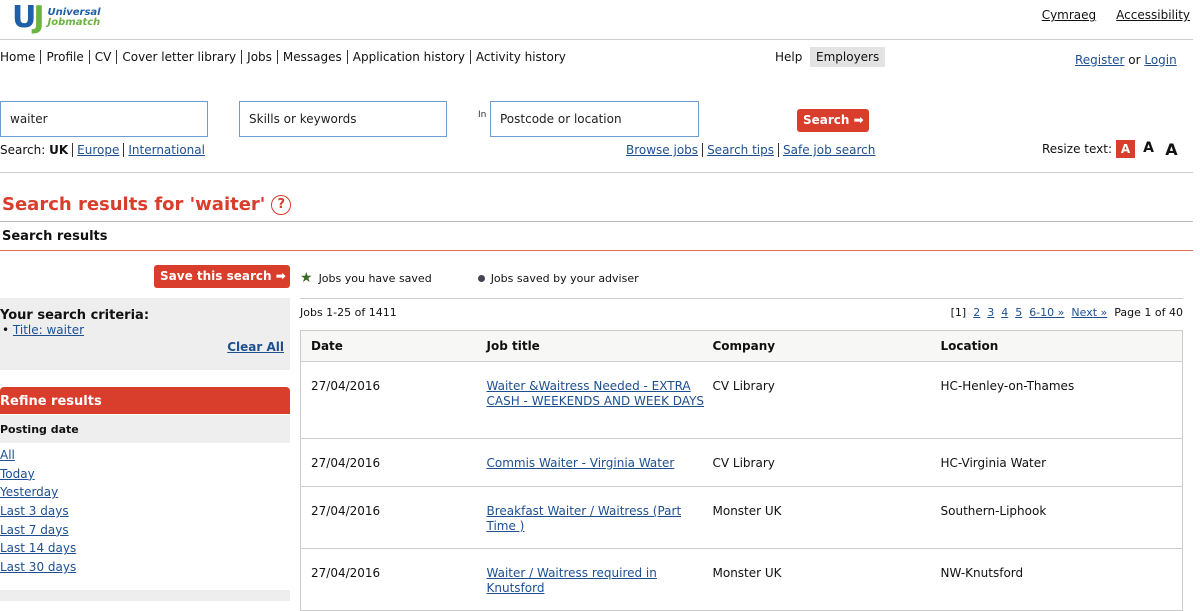 The height and width of the screenshot is (611, 1200). Describe the element at coordinates (145, 429) in the screenshot. I see `posting-date-header: Posting date` at that location.